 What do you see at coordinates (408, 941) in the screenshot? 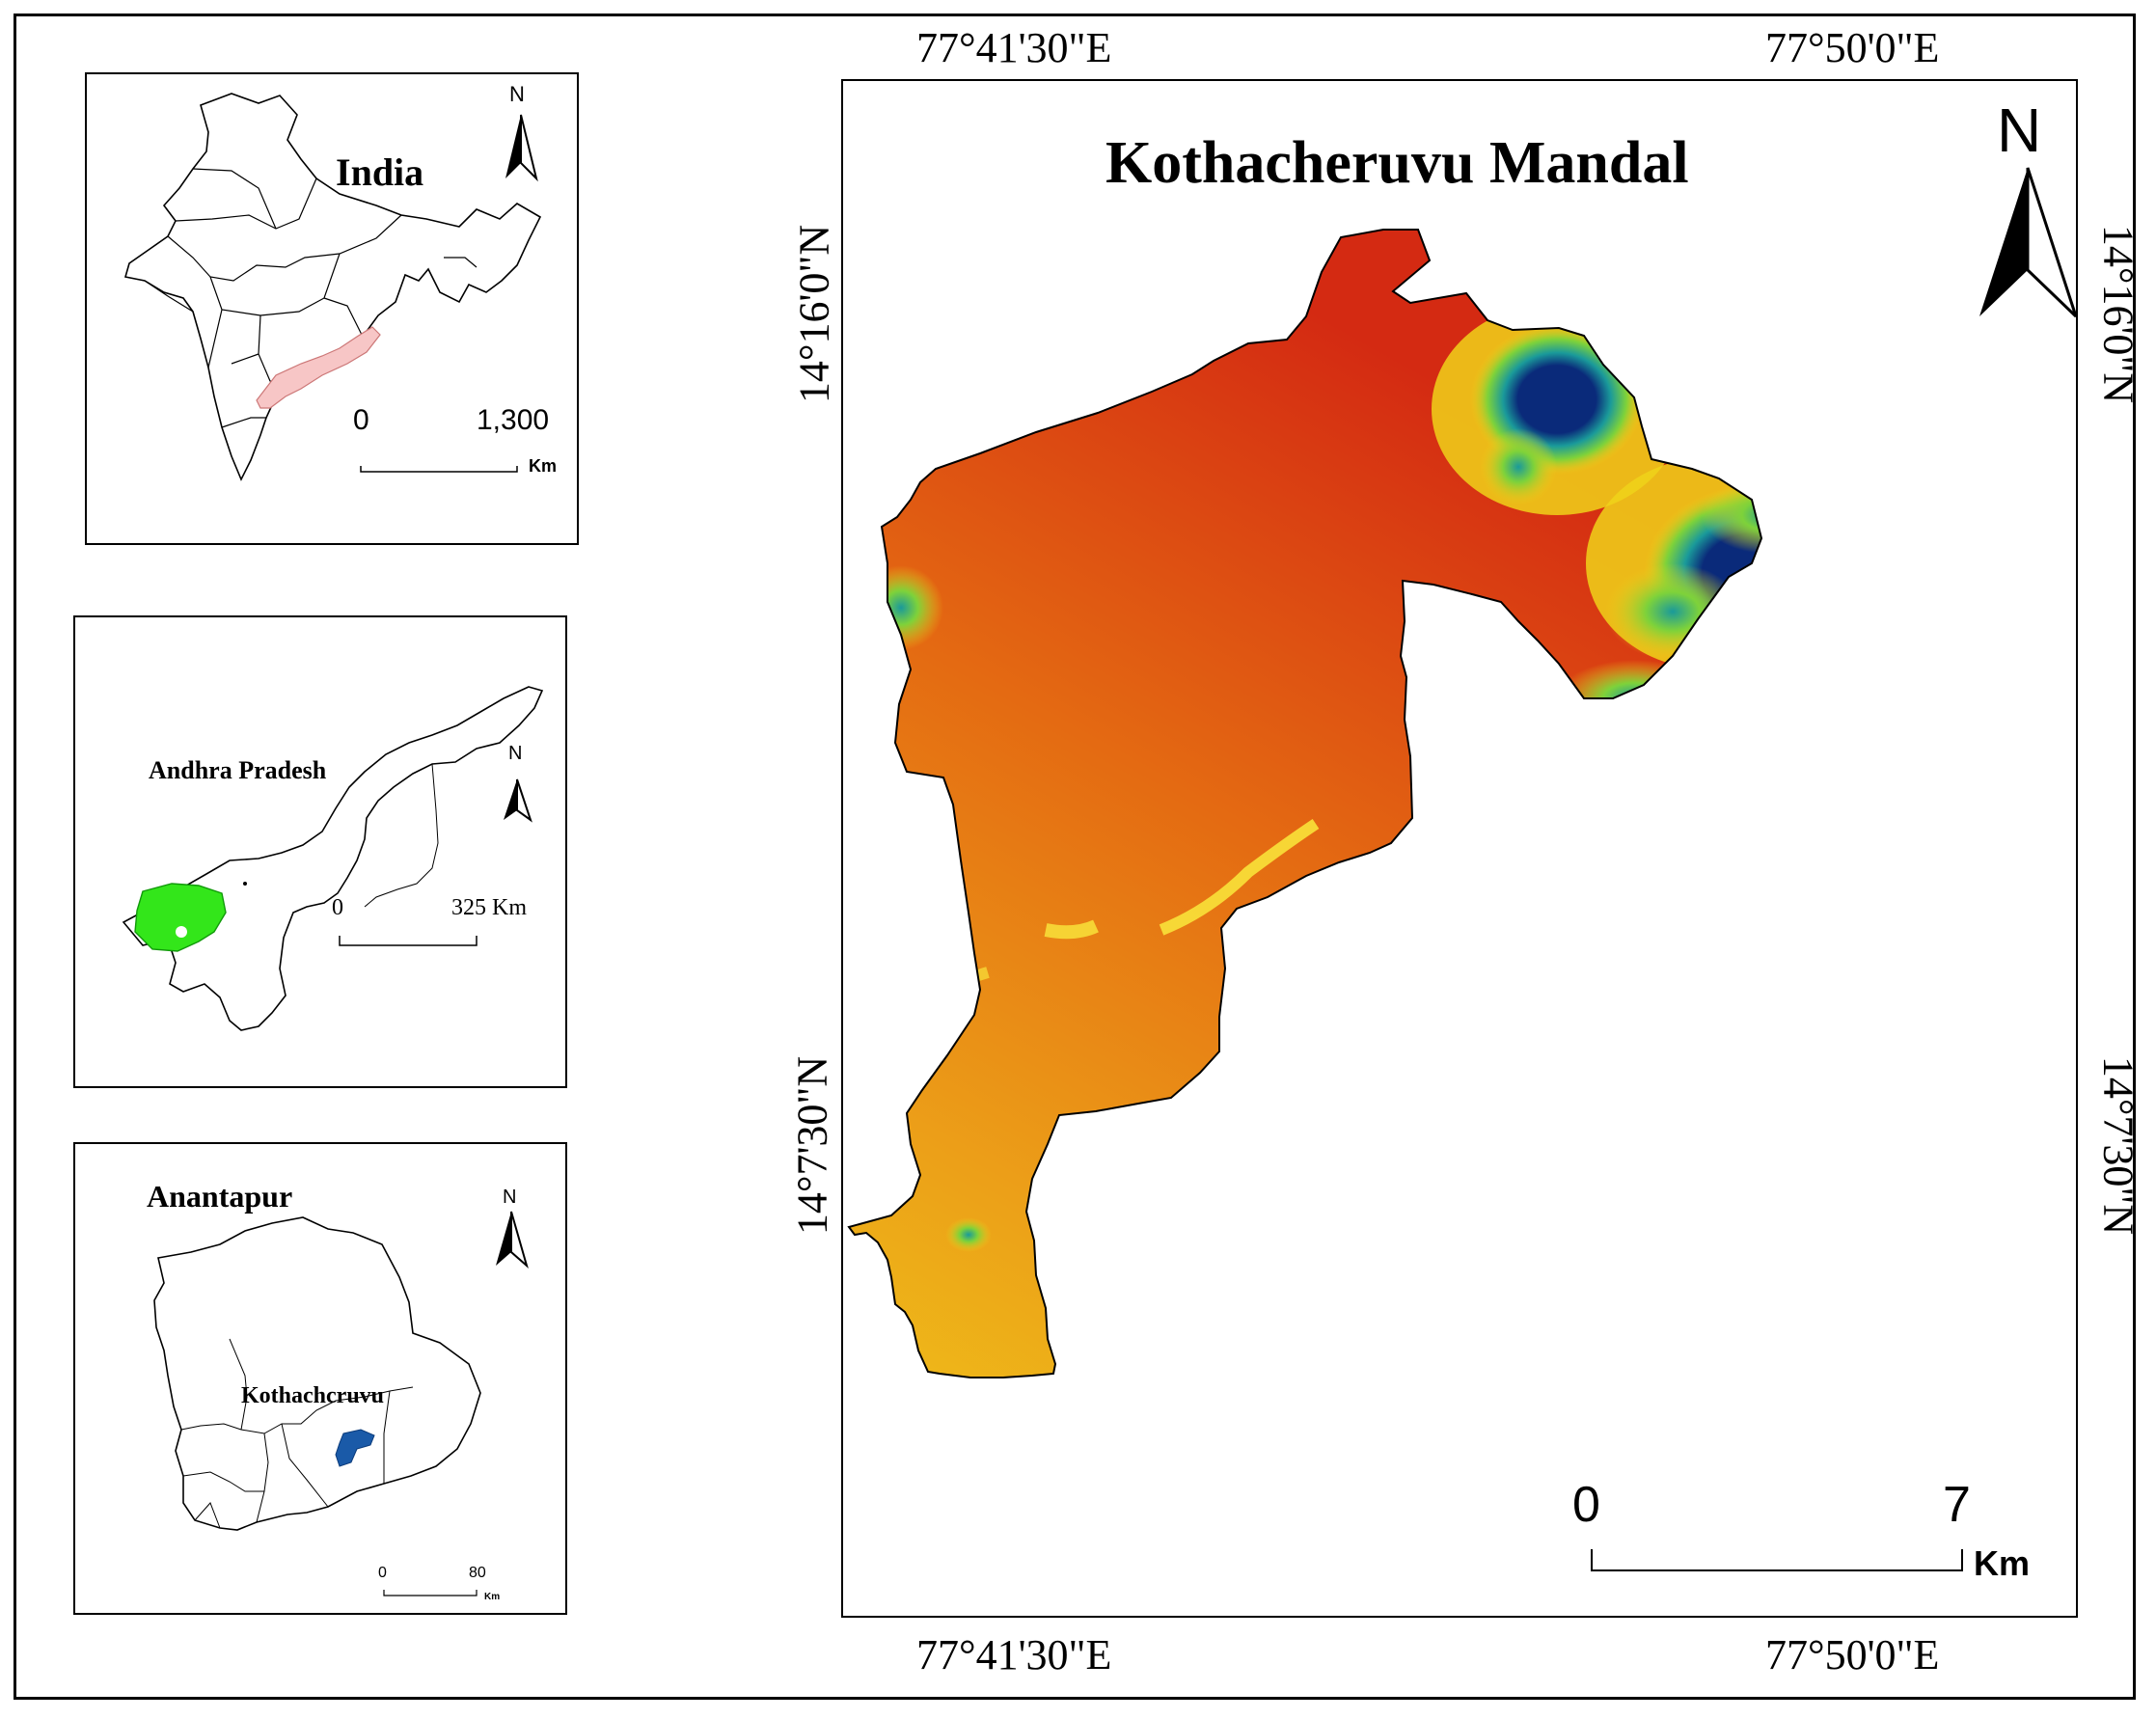
I see `ap-scale-bar` at bounding box center [408, 941].